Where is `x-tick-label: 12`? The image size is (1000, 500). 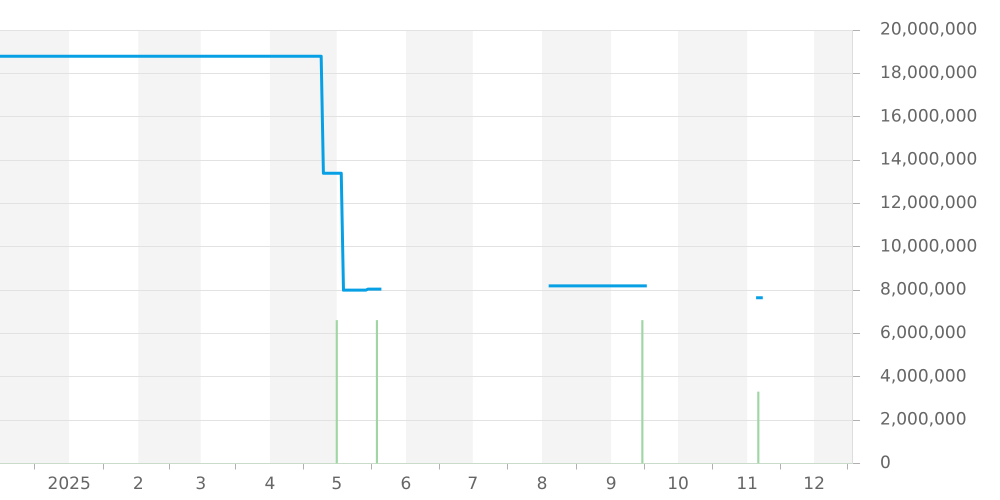
x-tick-label: 12 is located at coordinates (814, 484).